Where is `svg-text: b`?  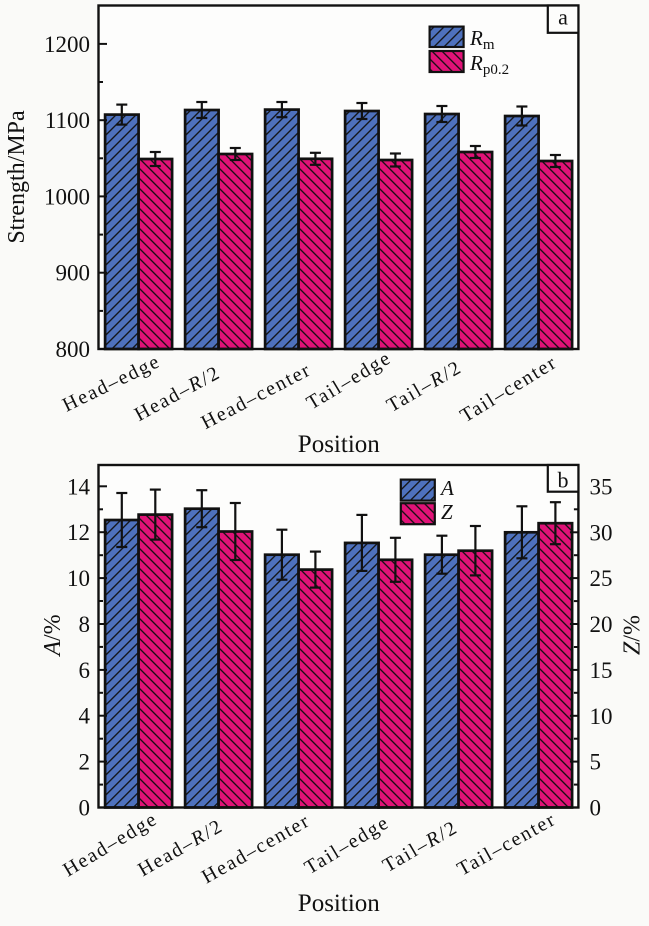 svg-text: b is located at coordinates (563, 480).